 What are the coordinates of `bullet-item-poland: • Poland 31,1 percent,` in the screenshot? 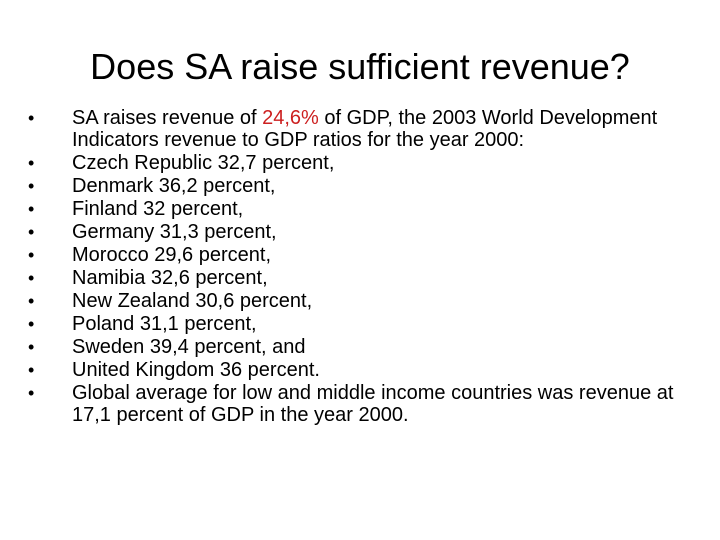 It's located at (368, 324).